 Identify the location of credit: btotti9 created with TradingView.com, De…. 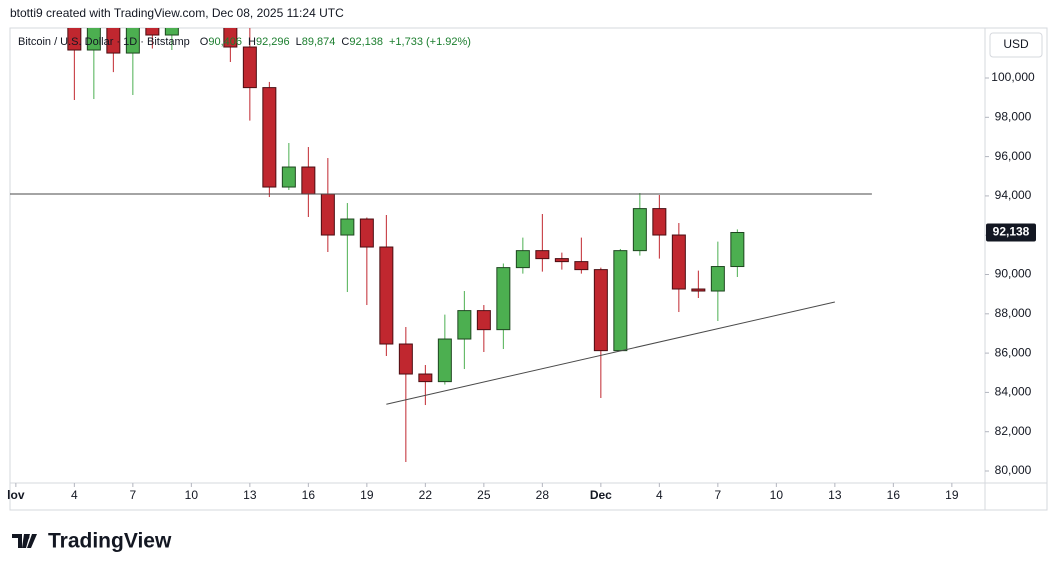
(177, 13).